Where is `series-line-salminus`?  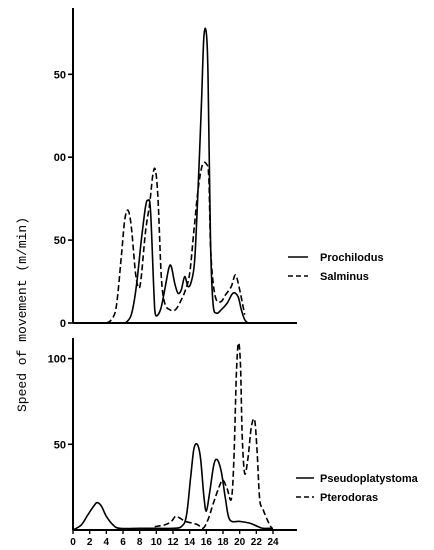
series-line-salminus is located at coordinates (175, 242).